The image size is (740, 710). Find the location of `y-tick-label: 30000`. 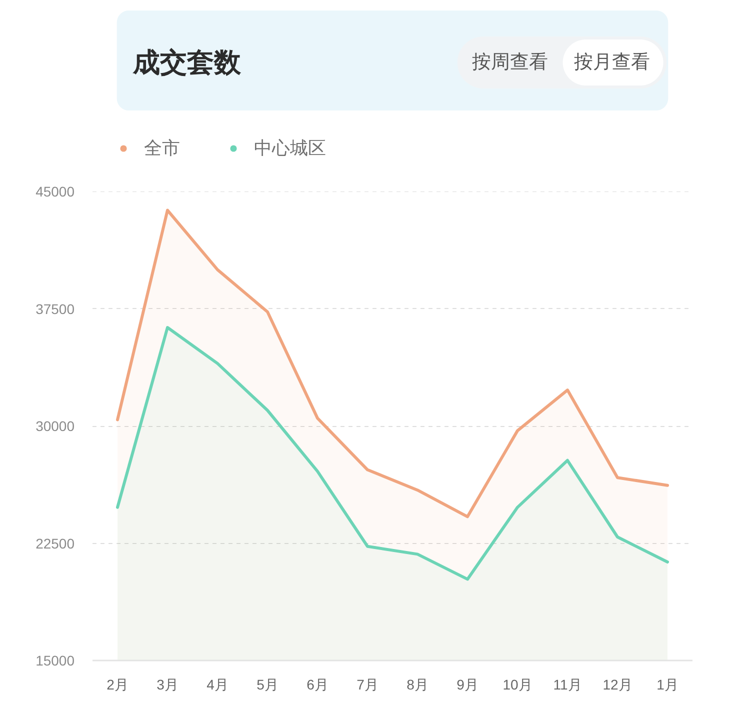

y-tick-label: 30000 is located at coordinates (55, 426).